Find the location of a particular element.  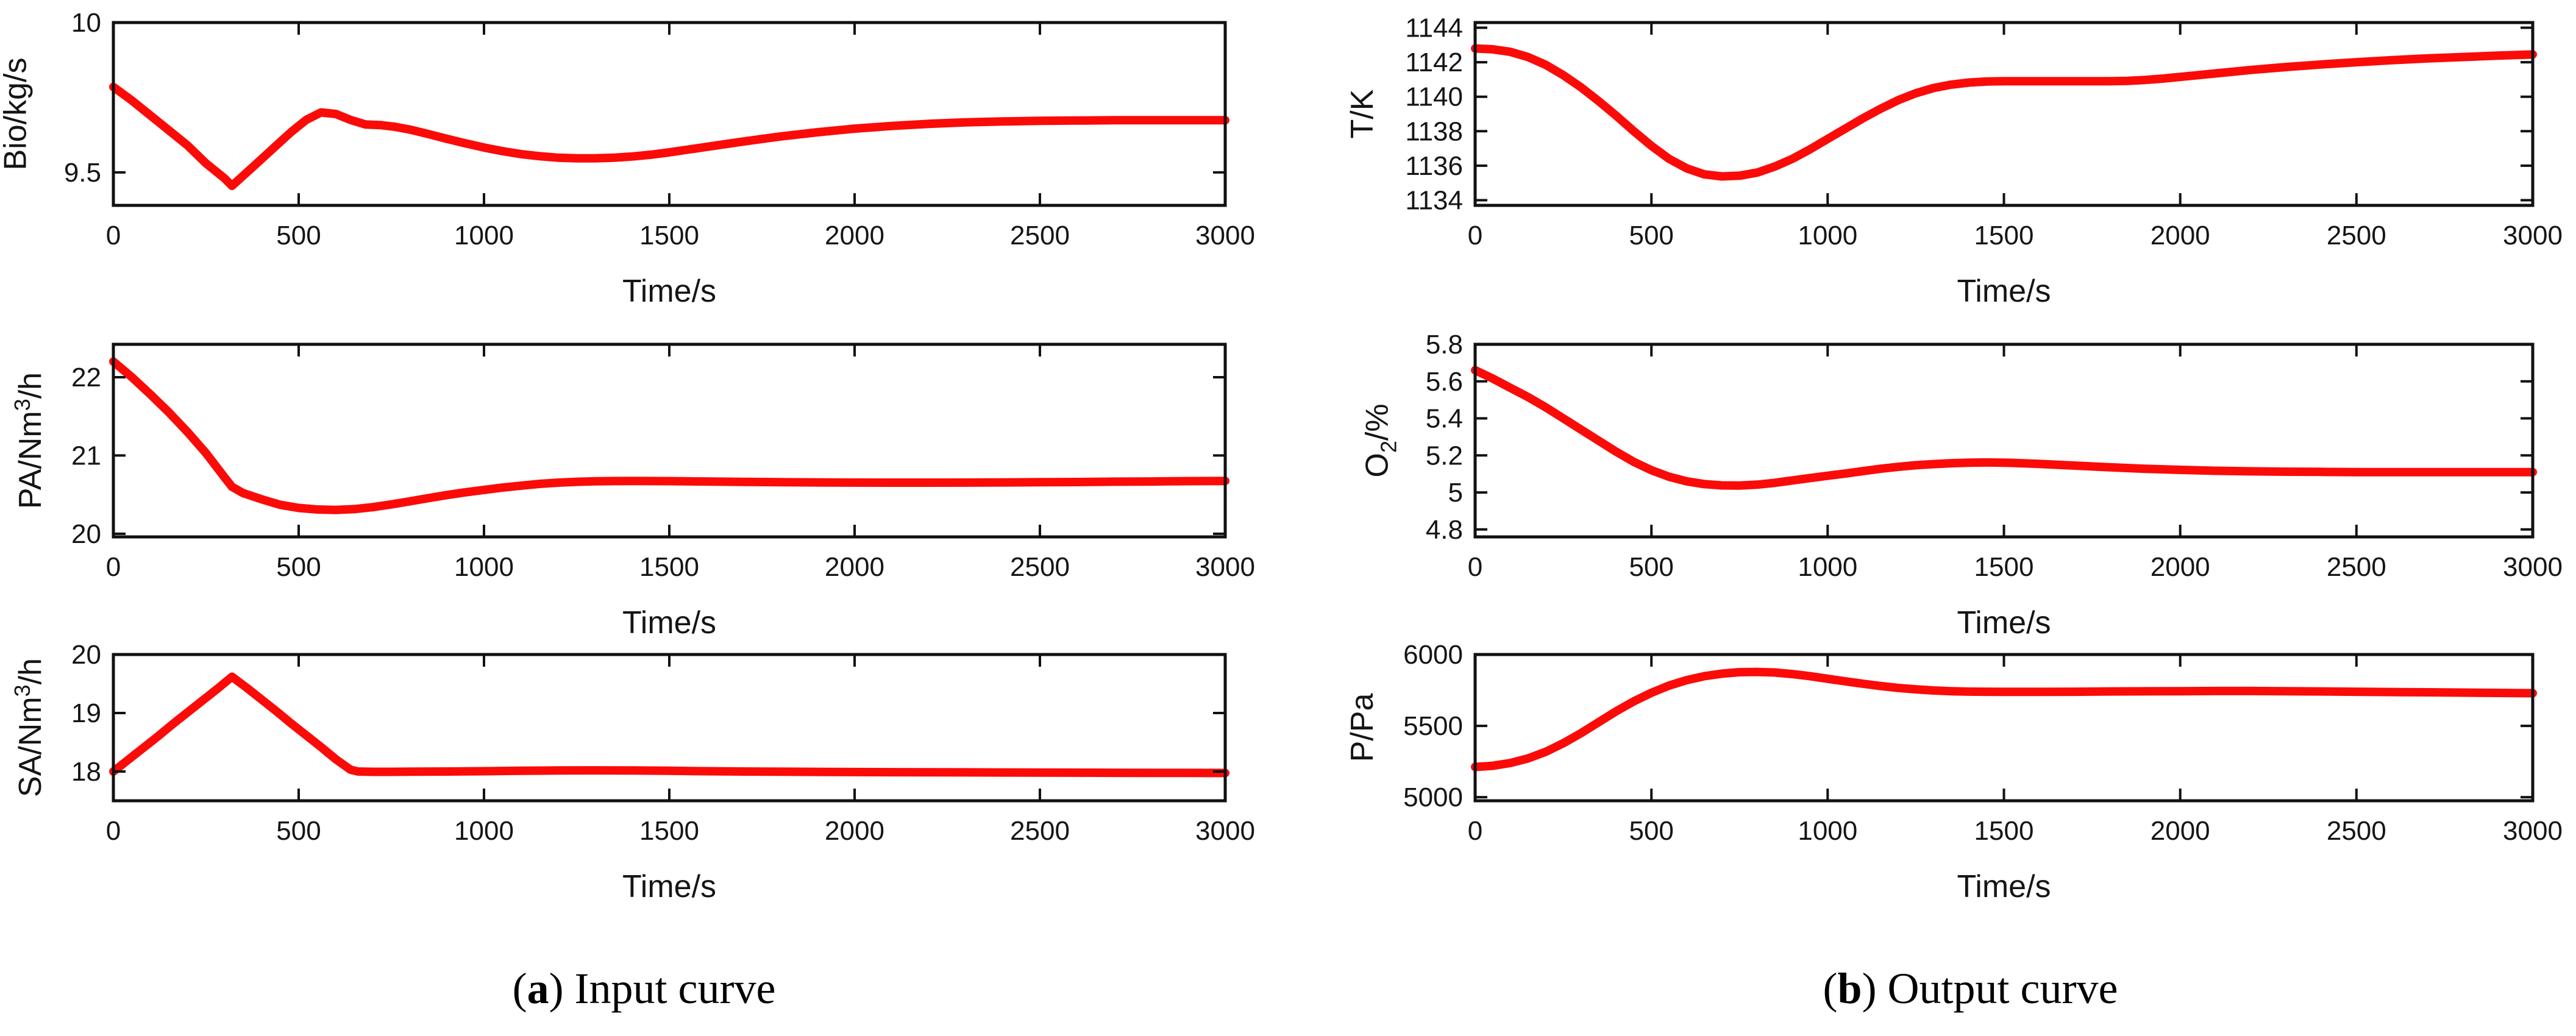

caption-output-curve: (b) Output curve is located at coordinates (1951, 989).